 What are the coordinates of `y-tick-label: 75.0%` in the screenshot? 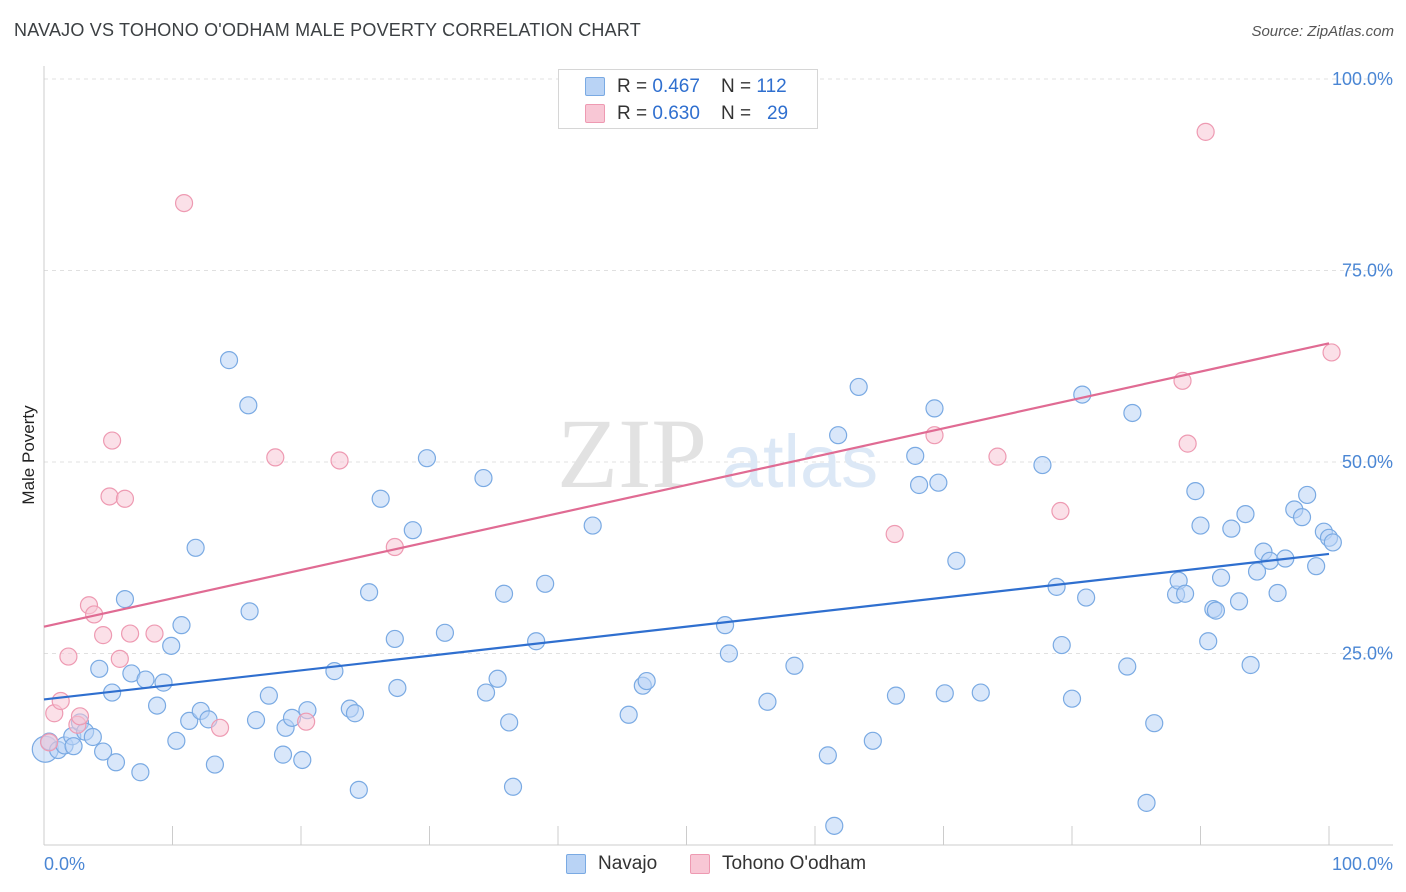 It's located at (1367, 271).